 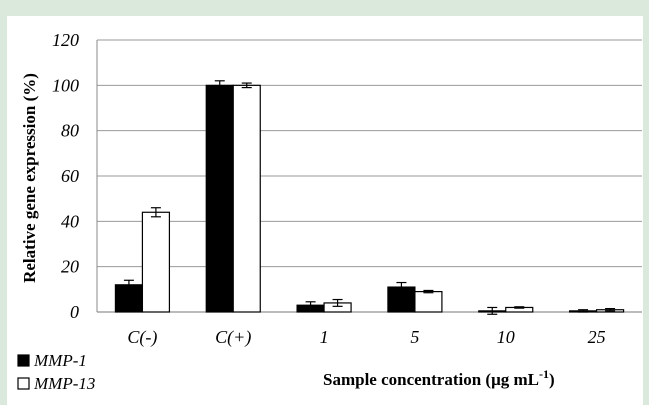 What do you see at coordinates (366, 337) in the screenshot?
I see `x-tick-labels: C(-) C(+) 1 5 10 25` at bounding box center [366, 337].